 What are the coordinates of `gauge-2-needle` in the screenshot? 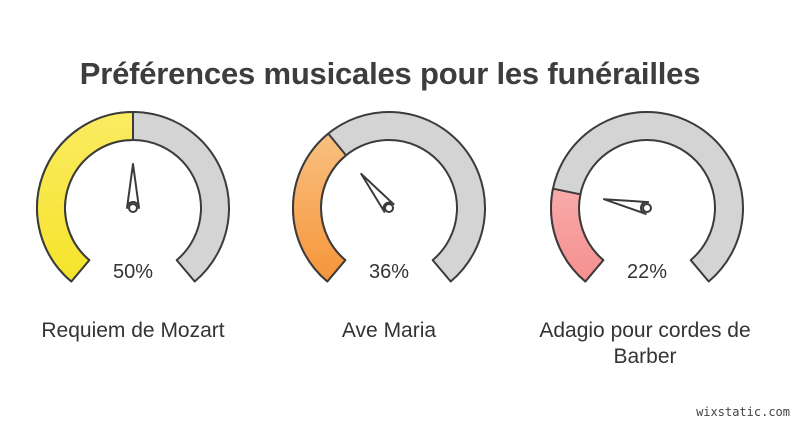 It's located at (377, 192).